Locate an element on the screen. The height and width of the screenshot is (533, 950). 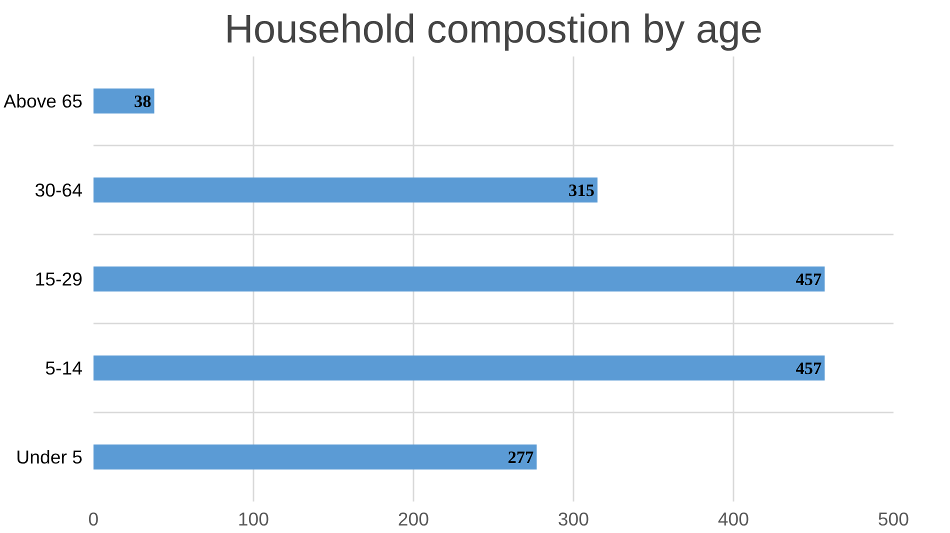
y-tick-label: Under 5 is located at coordinates (49, 457).